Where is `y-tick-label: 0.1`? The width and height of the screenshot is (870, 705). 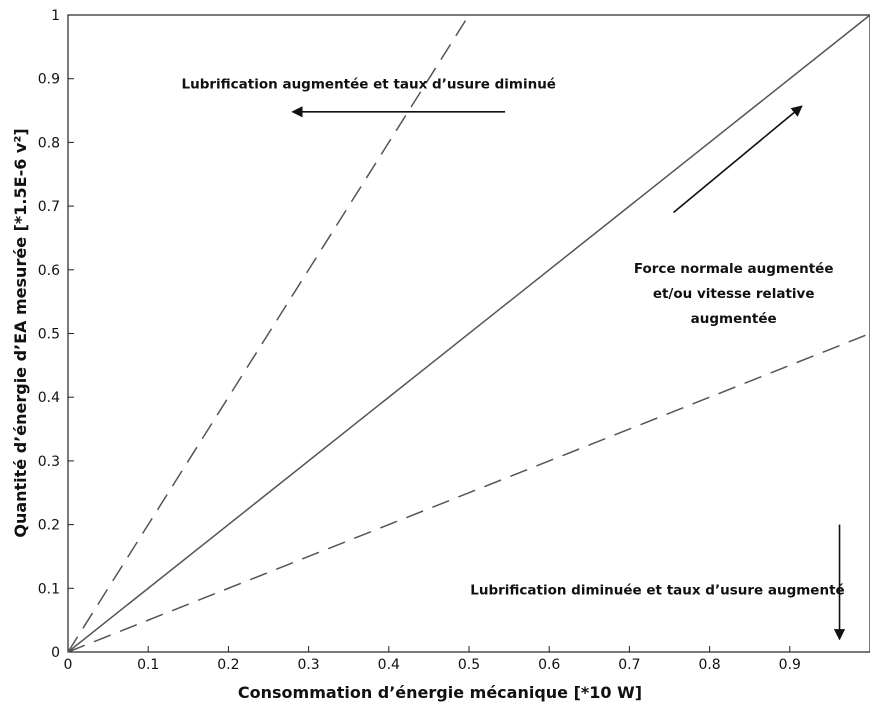 y-tick-label: 0.1 is located at coordinates (49, 589).